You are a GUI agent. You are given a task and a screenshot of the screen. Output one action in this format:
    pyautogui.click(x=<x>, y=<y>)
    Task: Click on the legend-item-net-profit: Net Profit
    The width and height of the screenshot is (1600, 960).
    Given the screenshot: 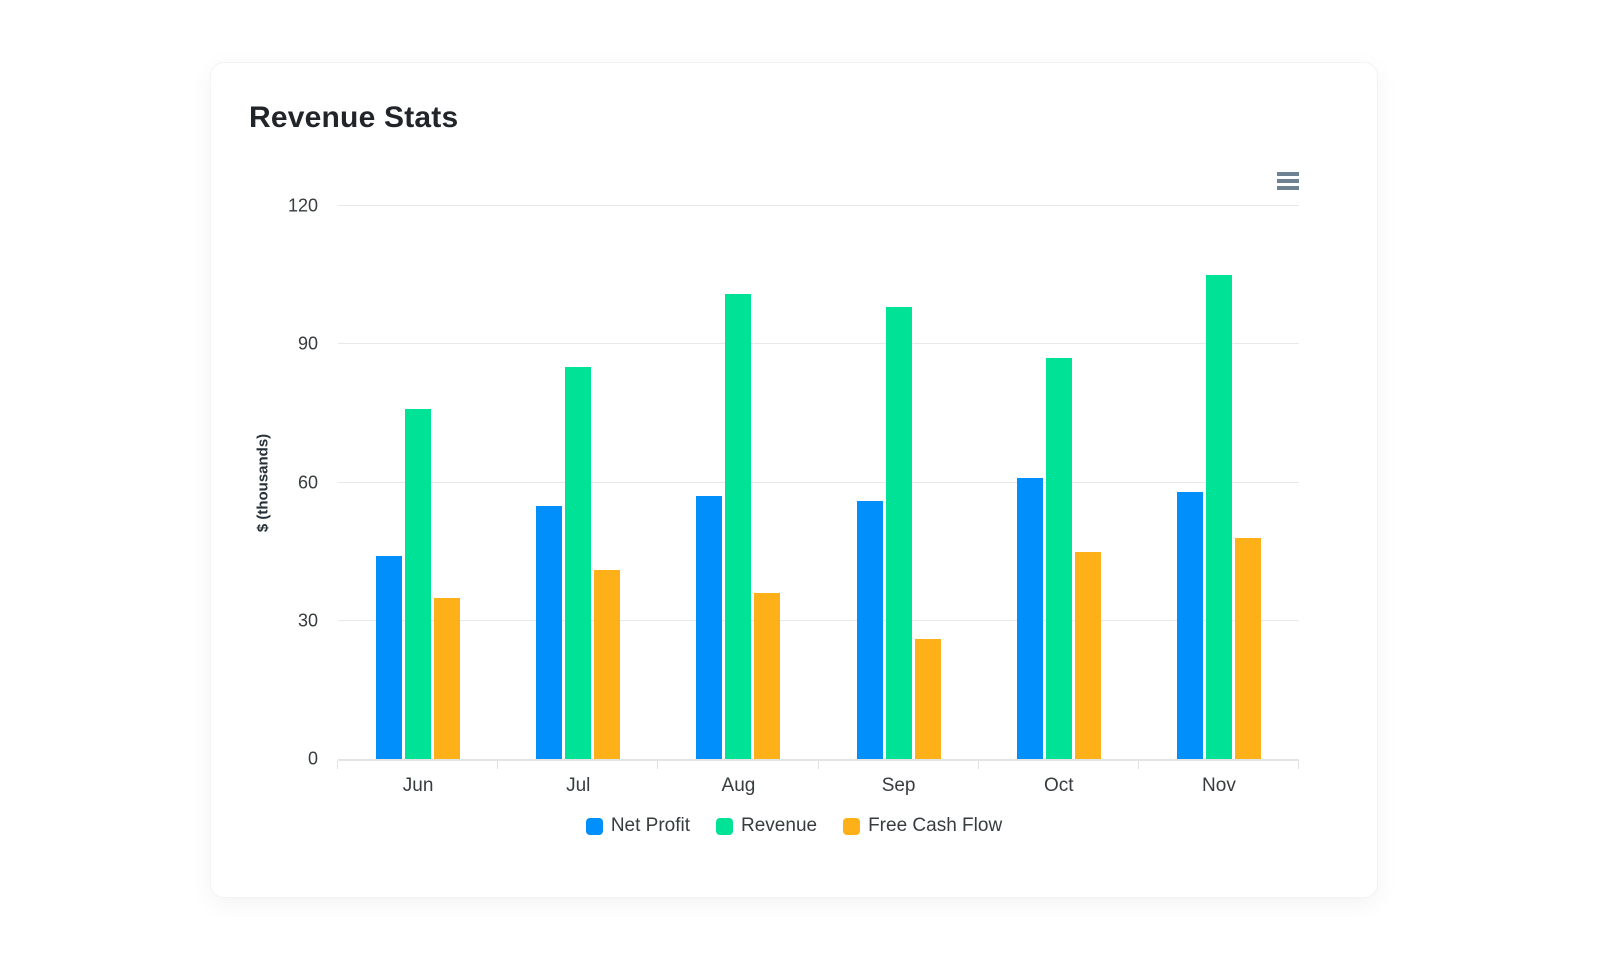 What is the action you would take?
    pyautogui.click(x=638, y=826)
    